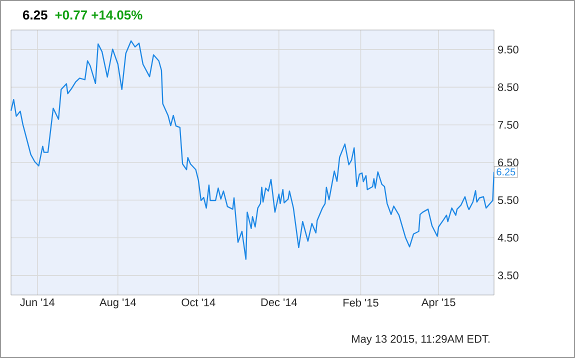 This screenshot has height=358, width=575. What do you see at coordinates (98, 15) in the screenshot?
I see `chart-subtitle: +0.77 +14.05%` at bounding box center [98, 15].